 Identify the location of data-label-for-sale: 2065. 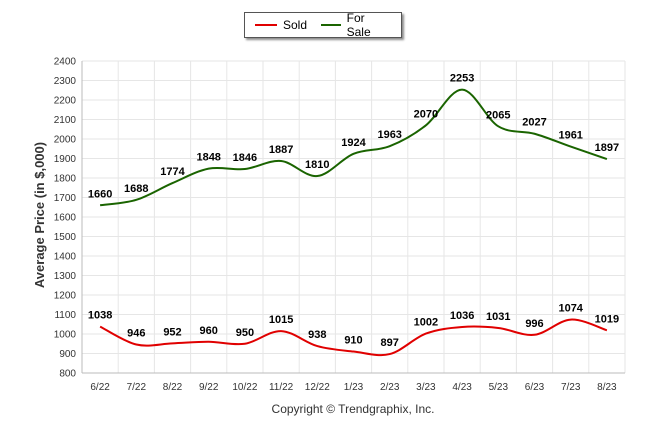
(498, 115).